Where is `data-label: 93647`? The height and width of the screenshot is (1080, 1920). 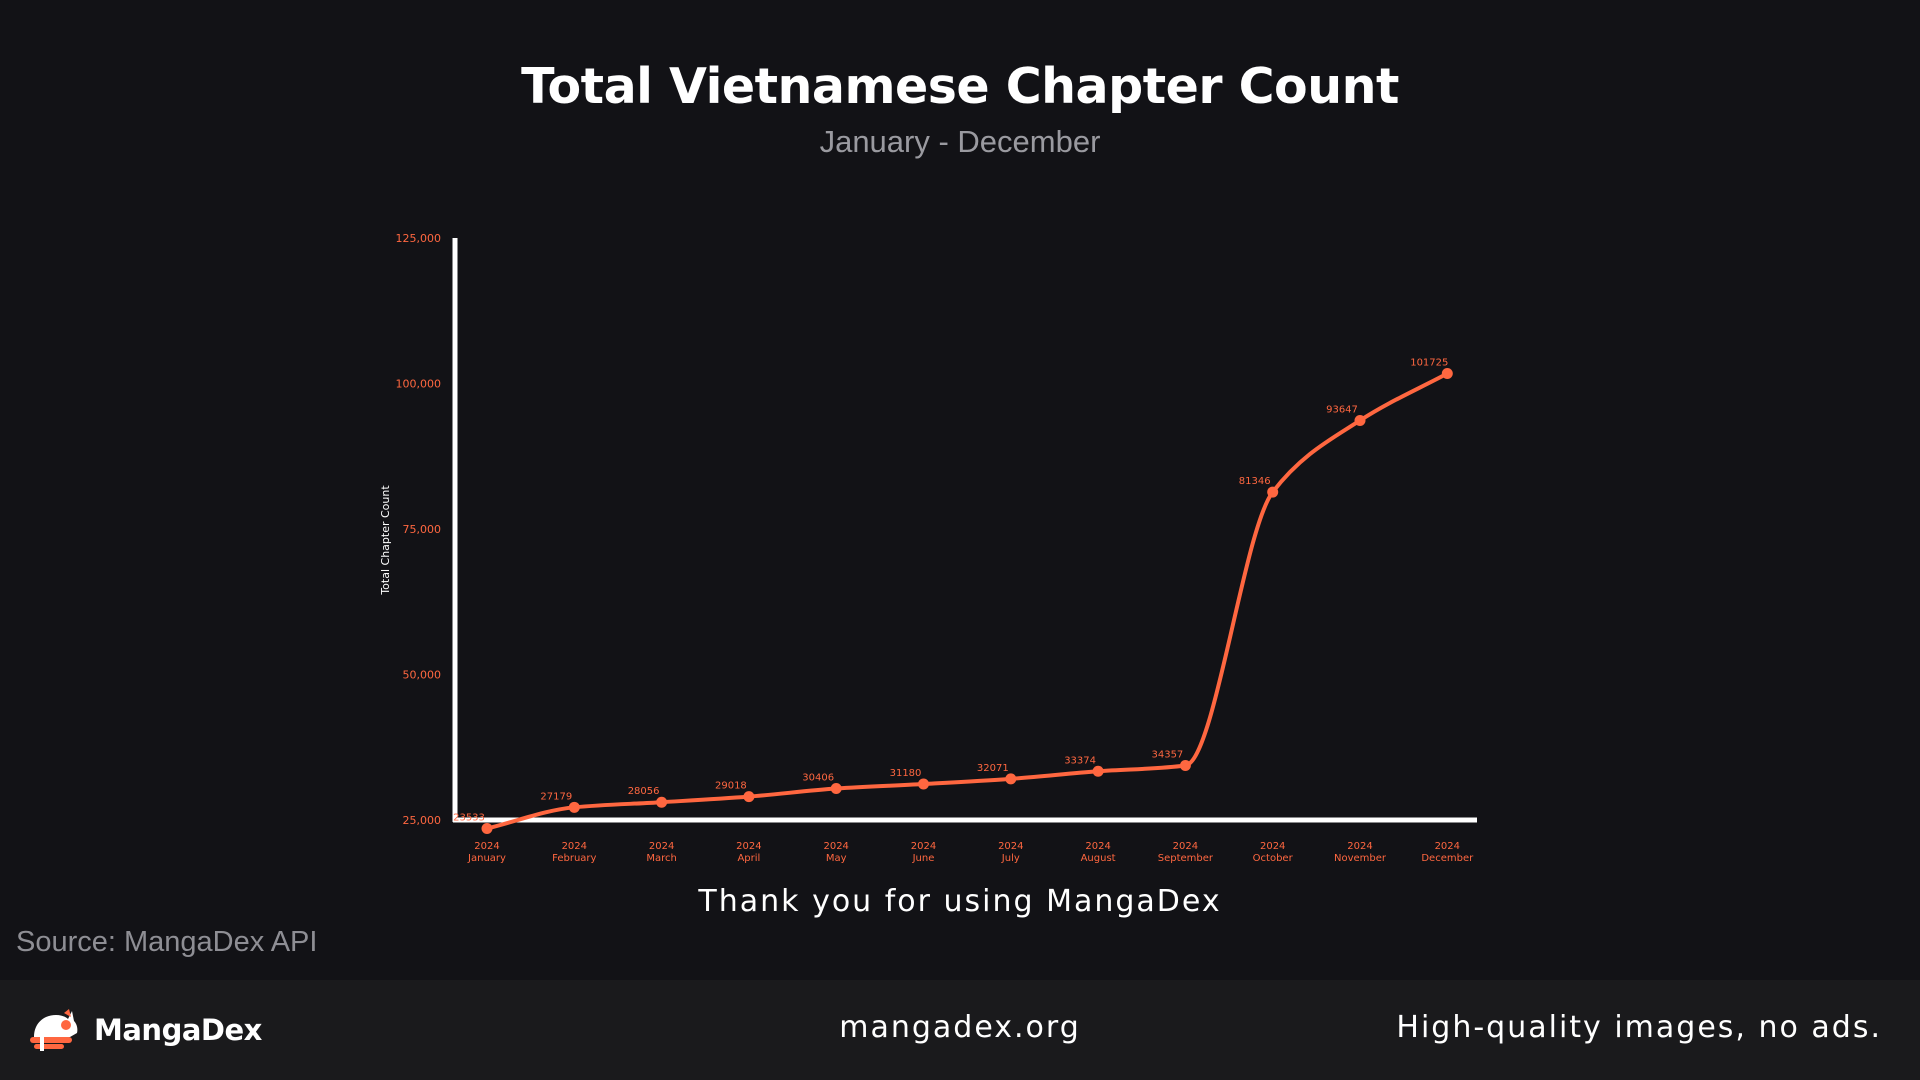
data-label: 93647 is located at coordinates (1342, 409).